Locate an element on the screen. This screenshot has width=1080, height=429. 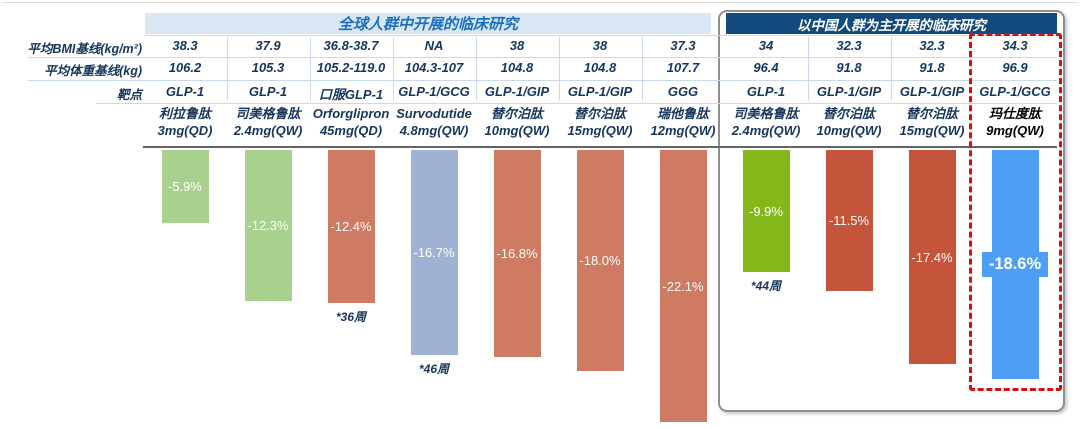
bar-value-label: -22.1% is located at coordinates (683, 286).